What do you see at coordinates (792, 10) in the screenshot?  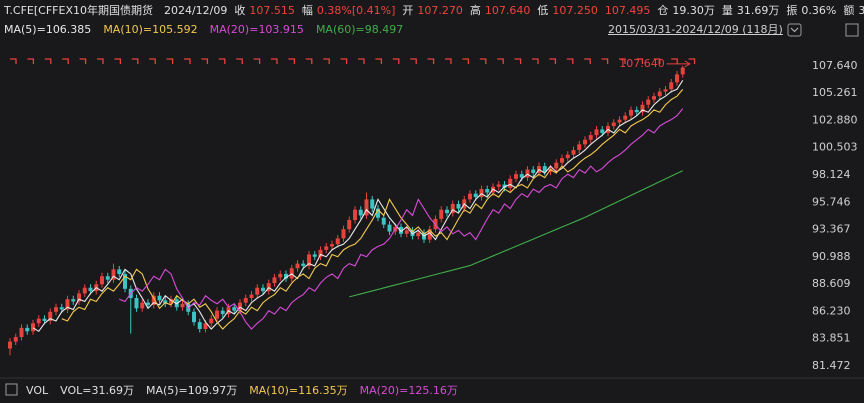 I see `field-label: 振` at bounding box center [792, 10].